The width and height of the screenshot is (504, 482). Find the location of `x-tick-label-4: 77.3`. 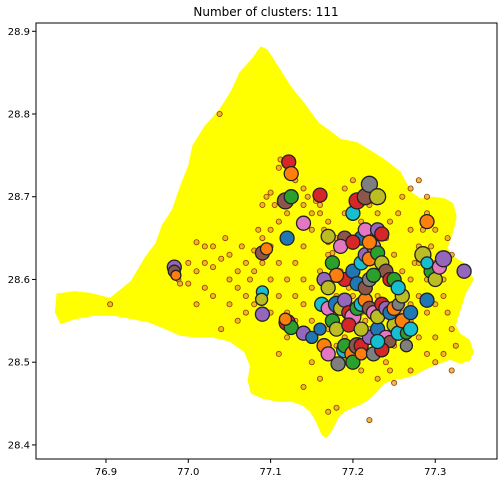

x-tick-label-4: 77.3 is located at coordinates (435, 472).